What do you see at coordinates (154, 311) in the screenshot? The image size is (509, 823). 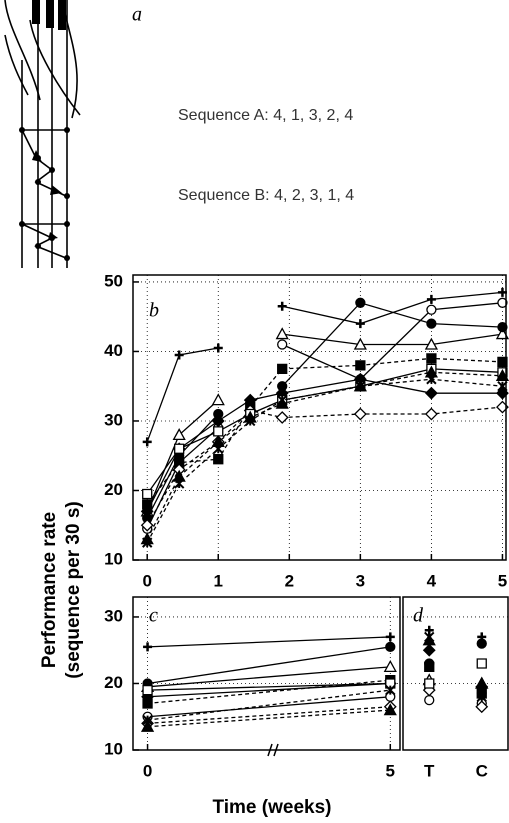 I see `panel-label: b` at bounding box center [154, 311].